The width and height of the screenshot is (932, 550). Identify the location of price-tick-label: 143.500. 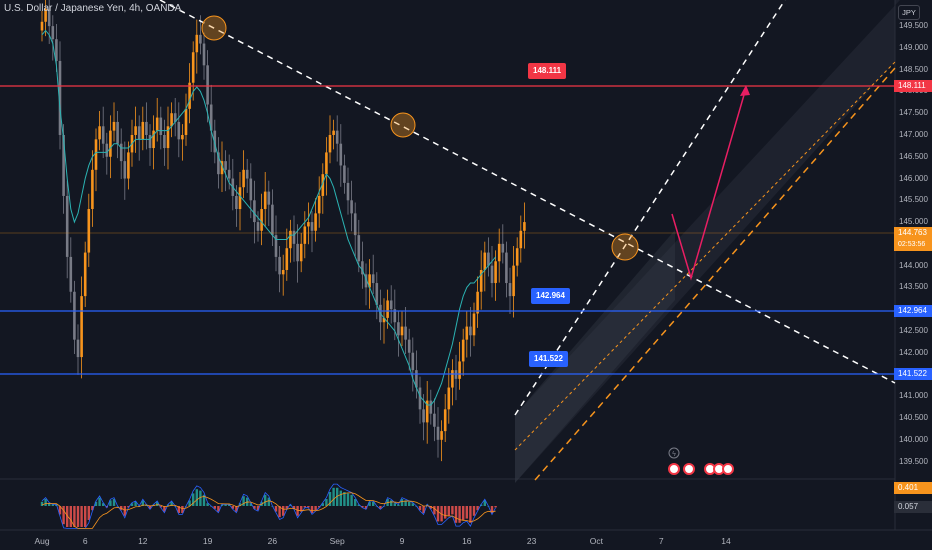
(913, 287).